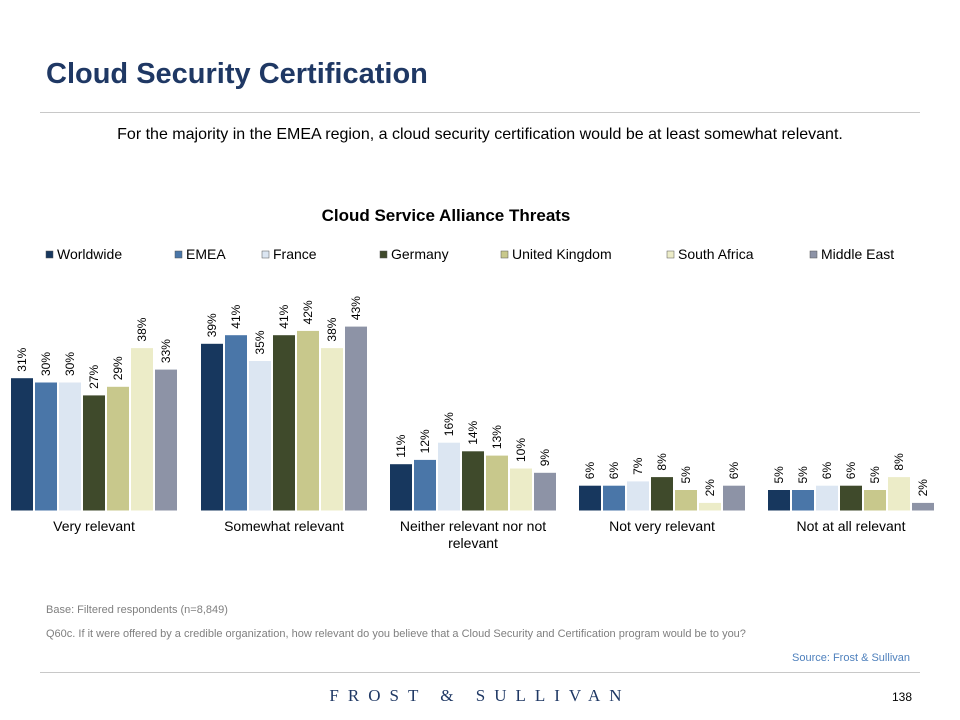  I want to click on data-label: 39%, so click(212, 325).